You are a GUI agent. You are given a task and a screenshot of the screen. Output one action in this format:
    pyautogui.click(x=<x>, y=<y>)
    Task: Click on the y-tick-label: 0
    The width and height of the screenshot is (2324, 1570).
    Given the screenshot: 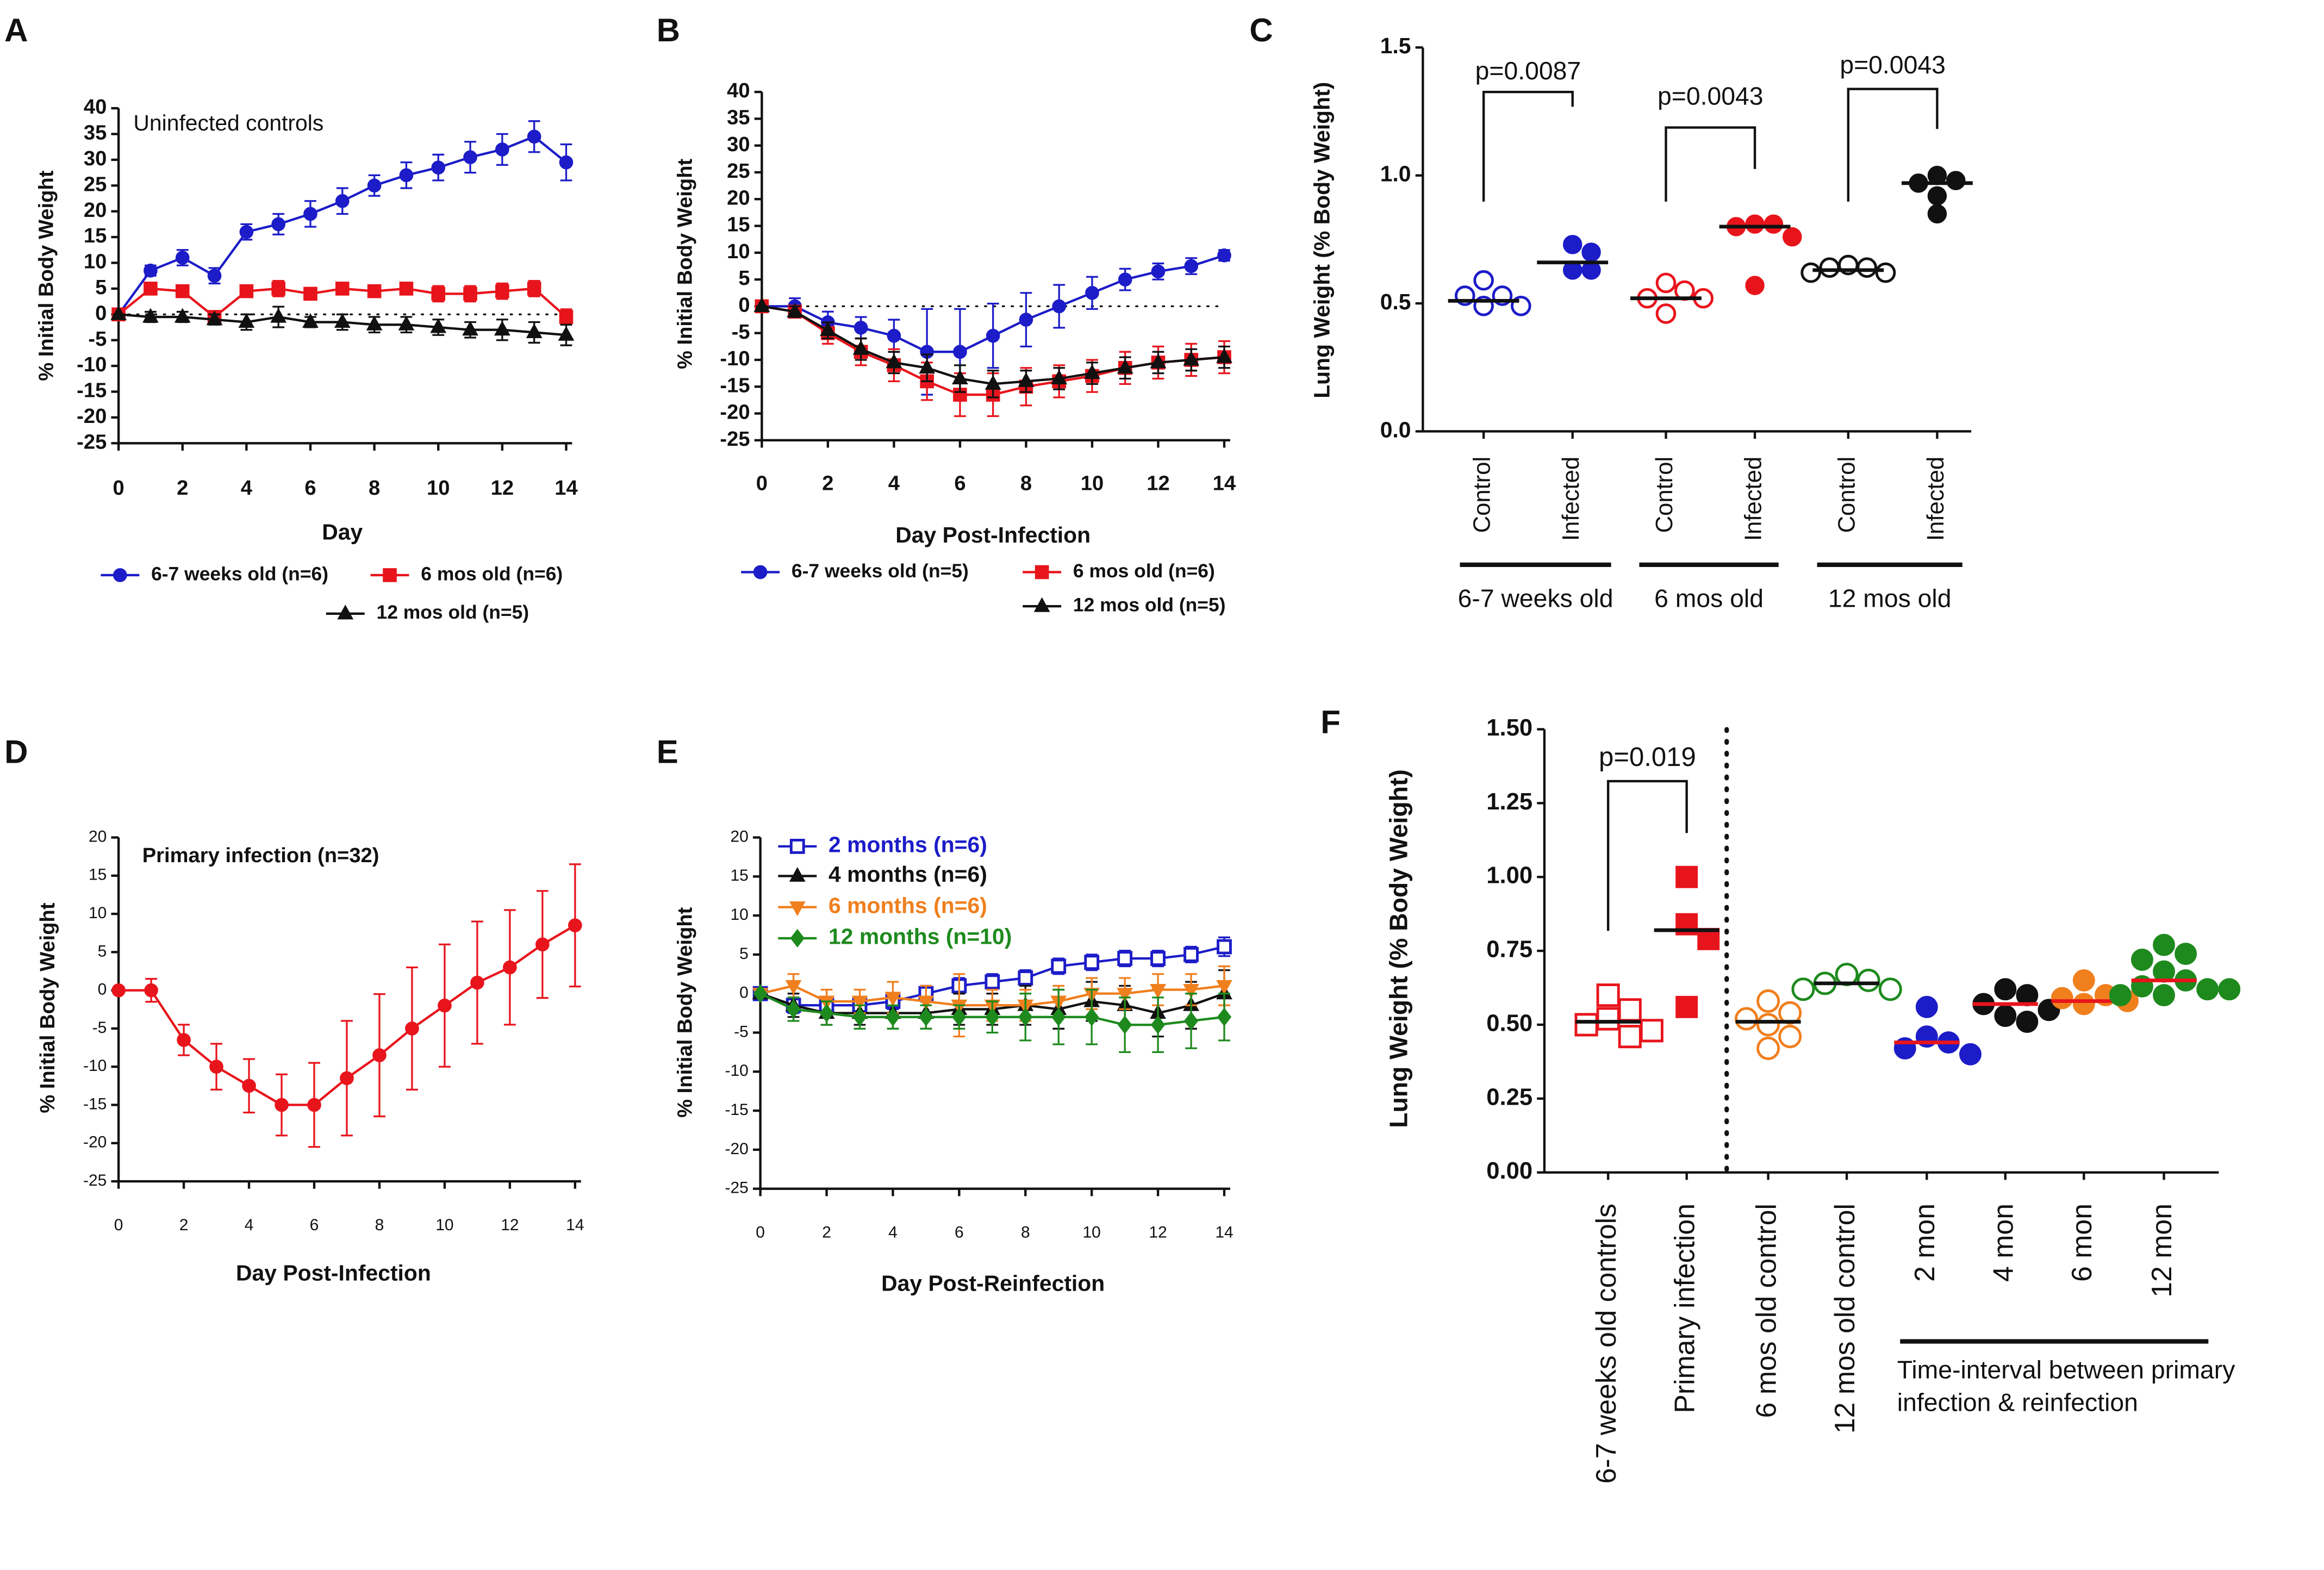 What is the action you would take?
    pyautogui.click(x=101, y=313)
    